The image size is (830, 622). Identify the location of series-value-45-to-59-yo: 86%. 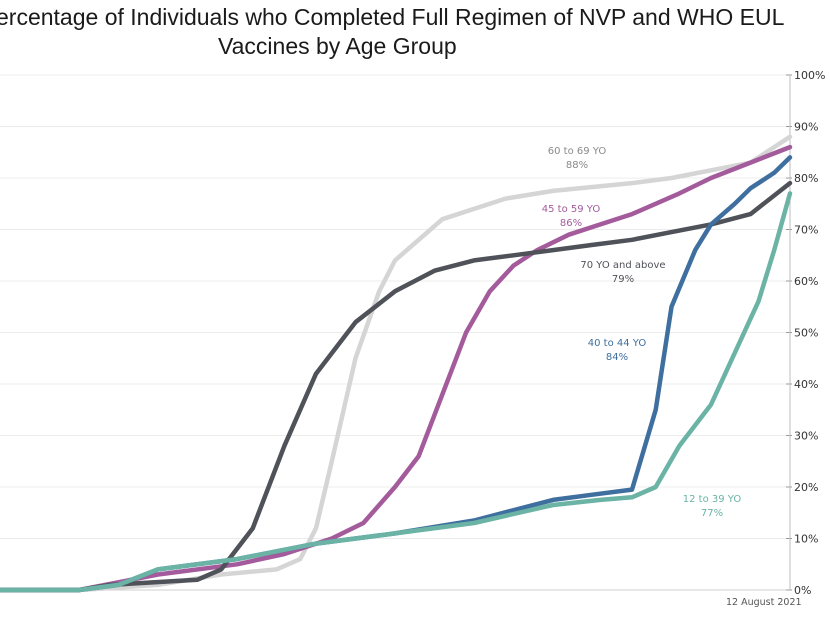
(571, 223).